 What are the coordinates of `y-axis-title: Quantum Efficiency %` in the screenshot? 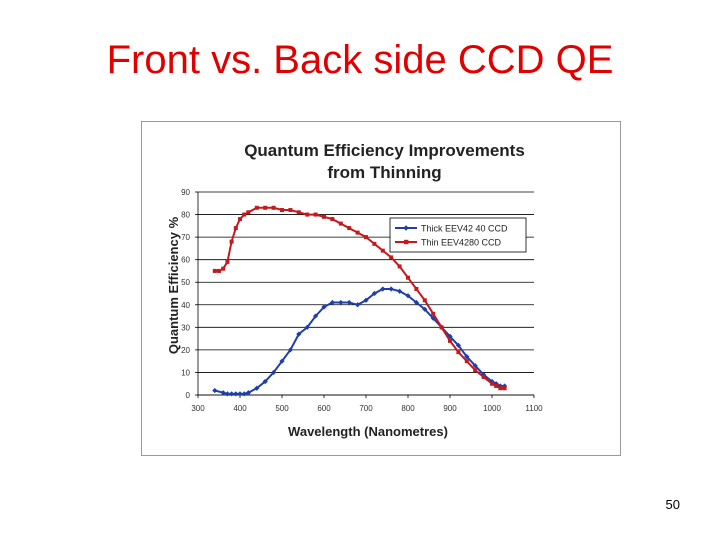 It's located at (173, 285).